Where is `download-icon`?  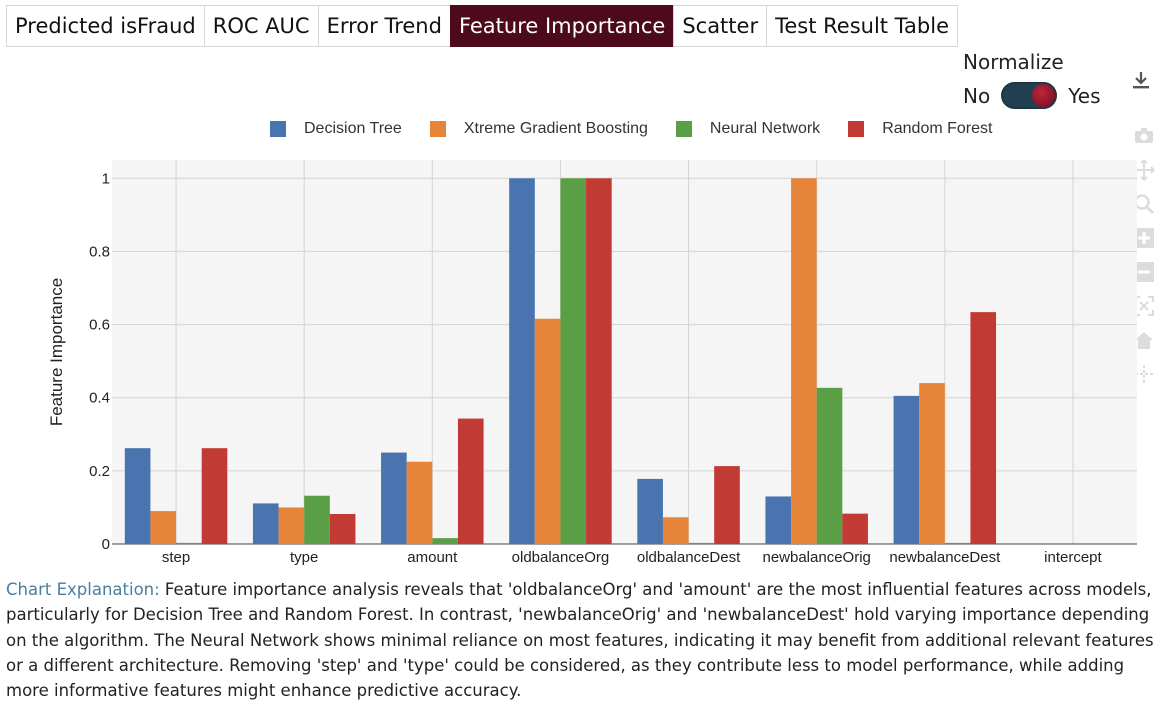
download-icon is located at coordinates (1141, 80).